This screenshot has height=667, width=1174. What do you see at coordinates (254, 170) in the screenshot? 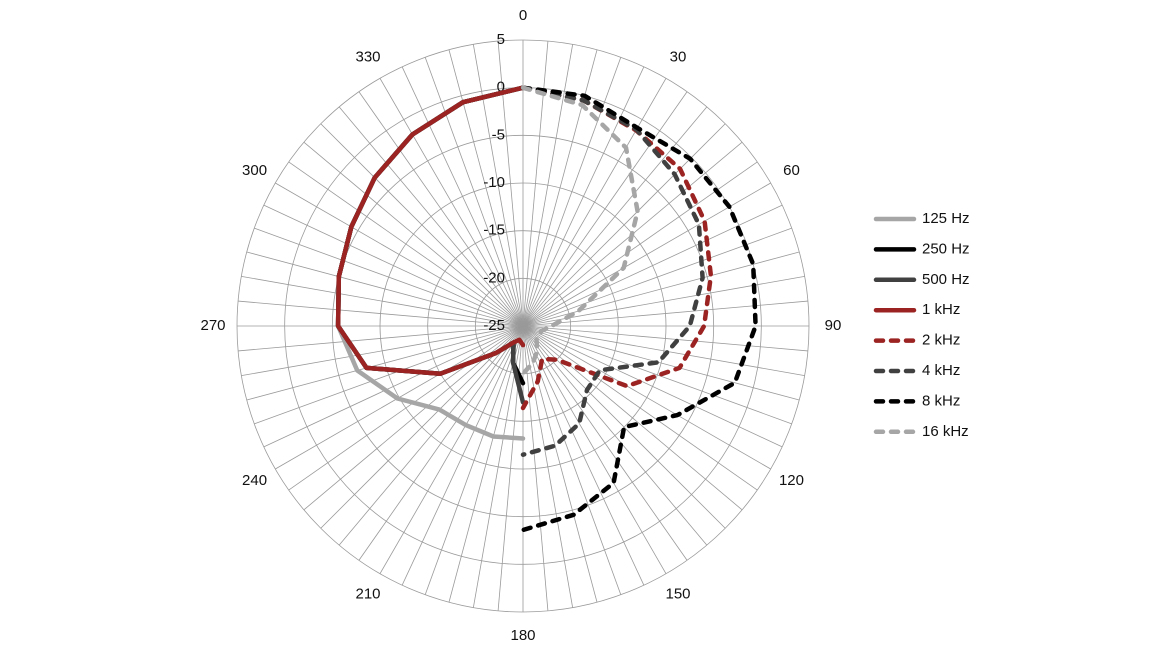
I see `theta-tick-label: 300` at bounding box center [254, 170].